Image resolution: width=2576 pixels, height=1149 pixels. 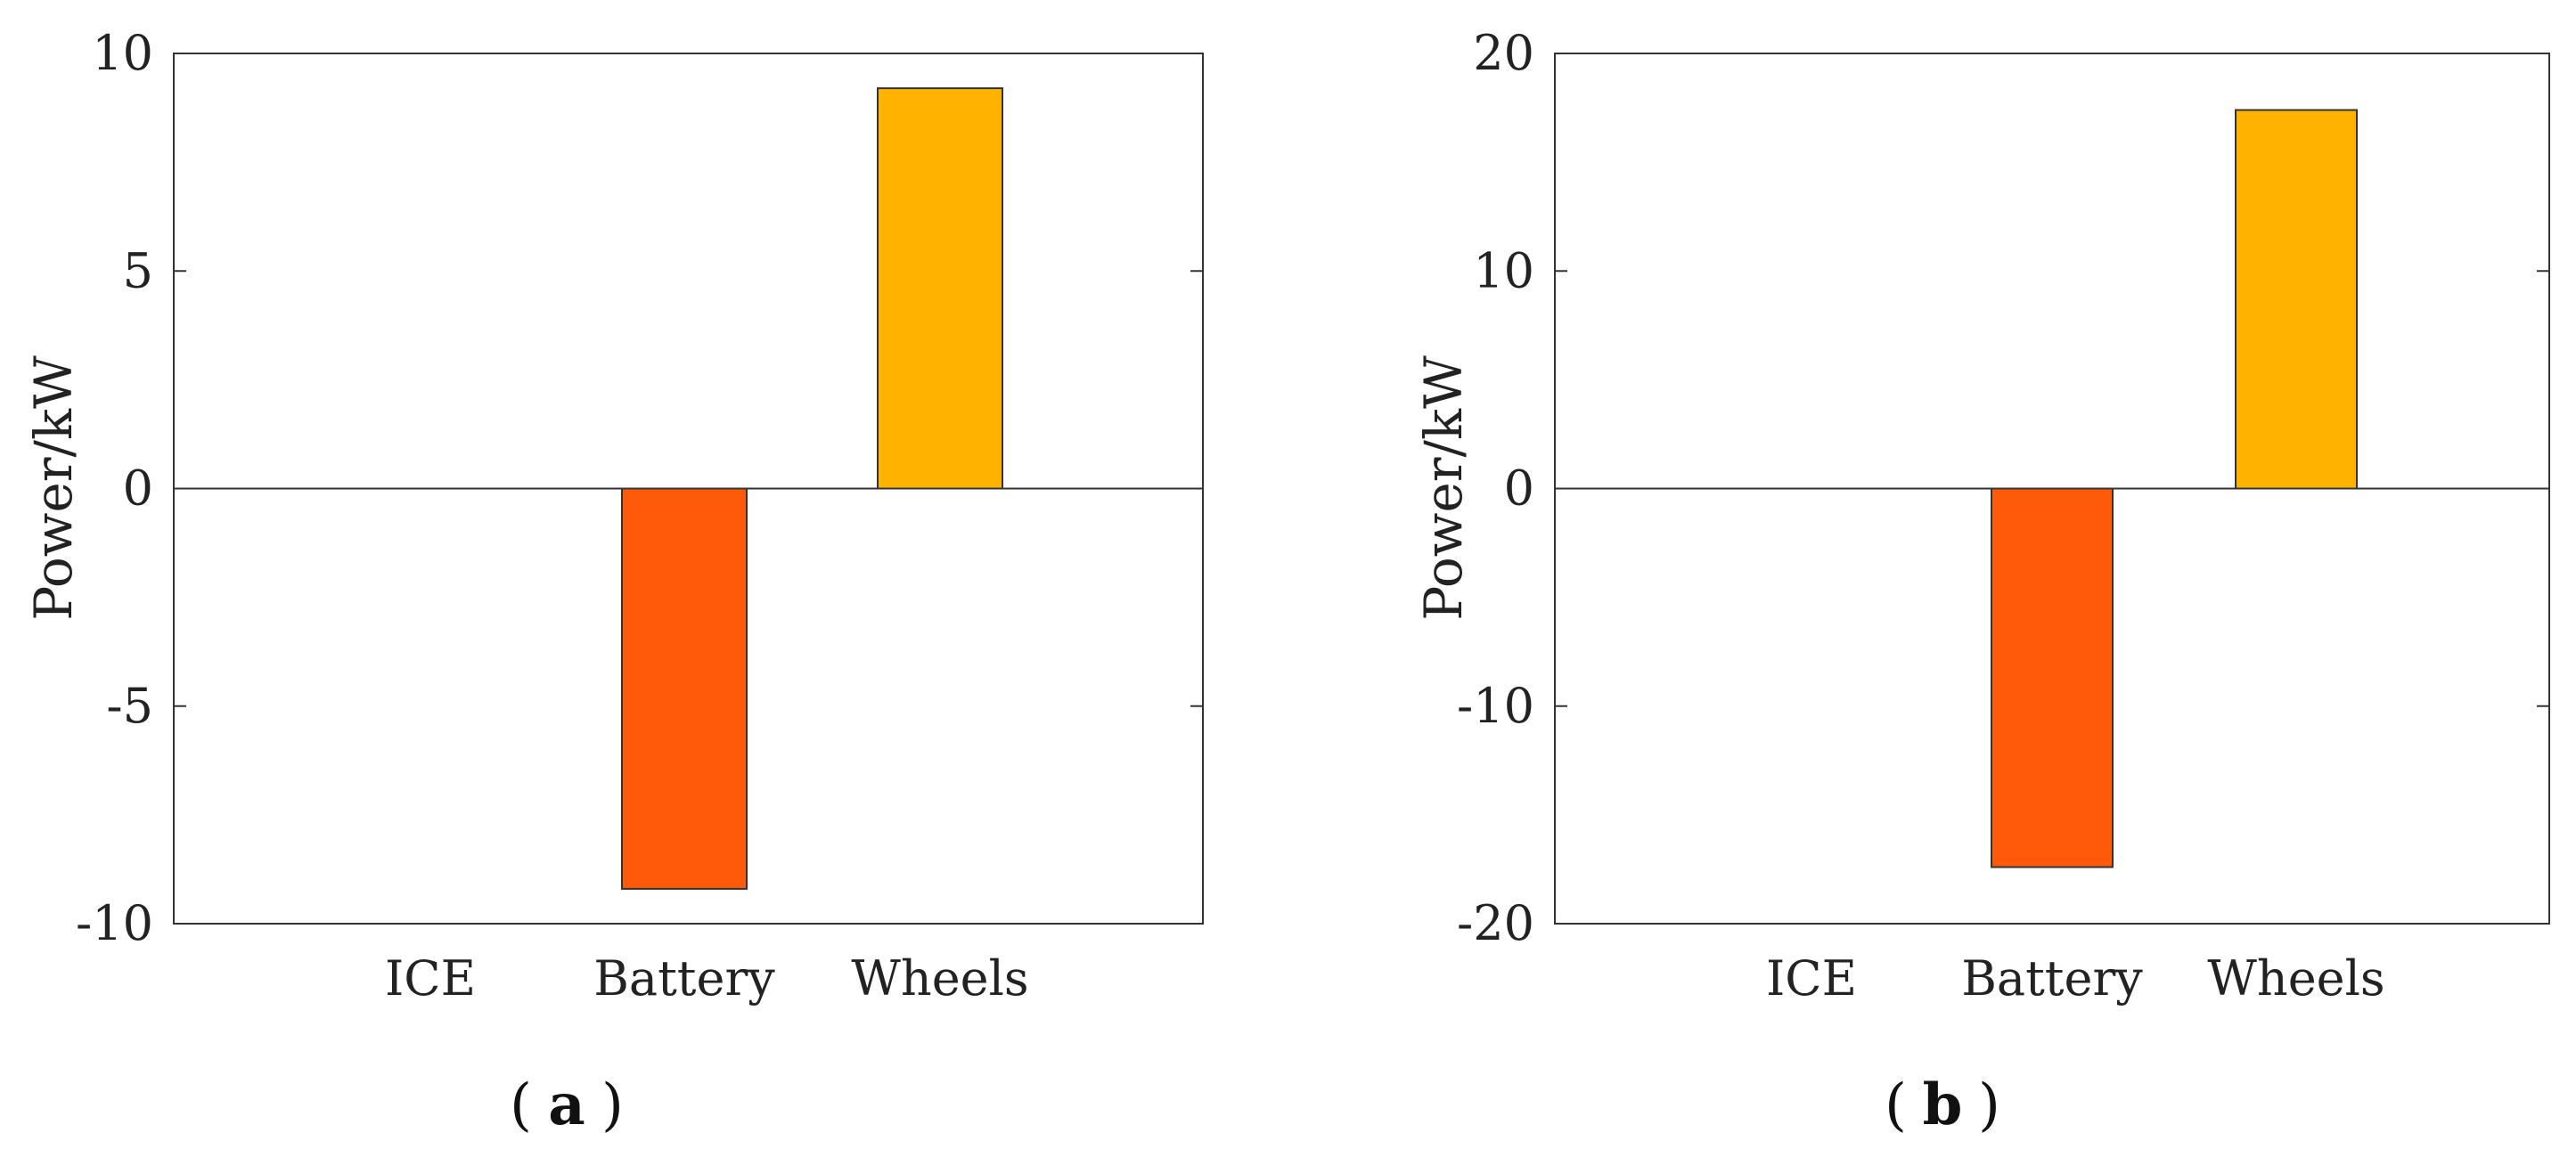 I want to click on caption-letter-a: a, so click(x=566, y=1105).